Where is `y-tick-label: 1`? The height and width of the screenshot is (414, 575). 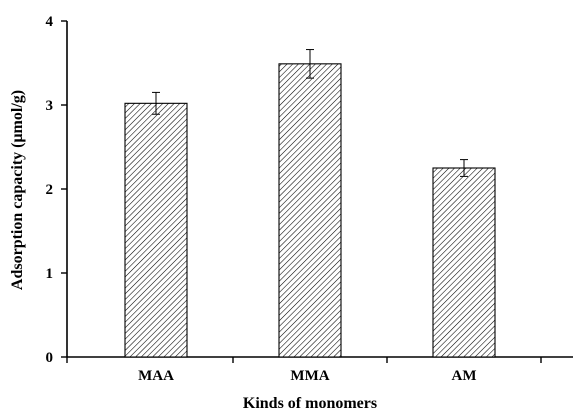
y-tick-label: 1 is located at coordinates (50, 274).